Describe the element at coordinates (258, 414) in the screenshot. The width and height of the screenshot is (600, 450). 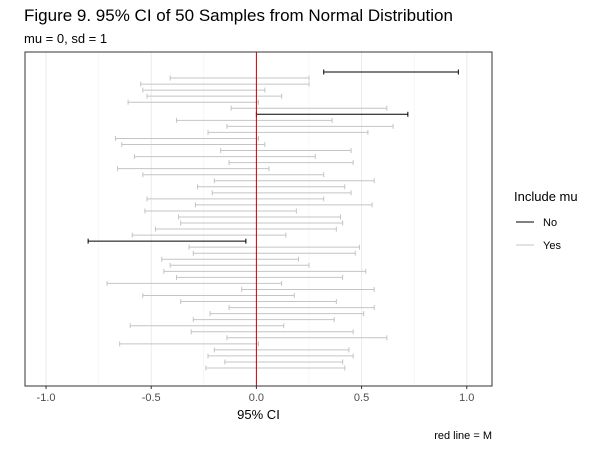
I see `x-axis-title: 95% CI` at that location.